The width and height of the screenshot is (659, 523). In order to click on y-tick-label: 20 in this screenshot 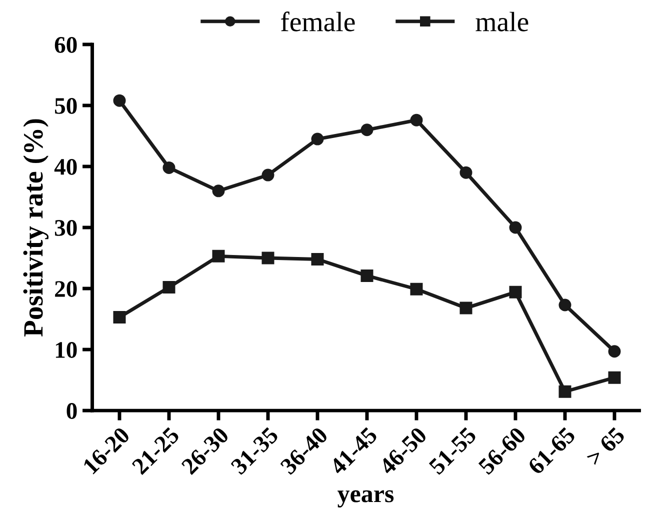, I will do `click(66, 289)`.